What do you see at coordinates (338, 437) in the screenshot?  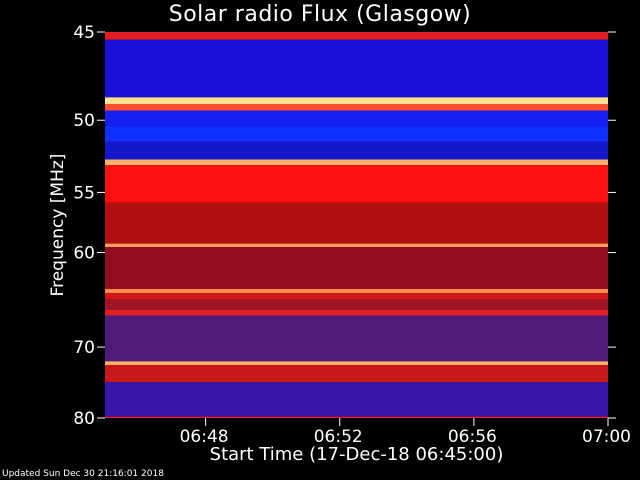 I see `x-tick-label: 06:52` at bounding box center [338, 437].